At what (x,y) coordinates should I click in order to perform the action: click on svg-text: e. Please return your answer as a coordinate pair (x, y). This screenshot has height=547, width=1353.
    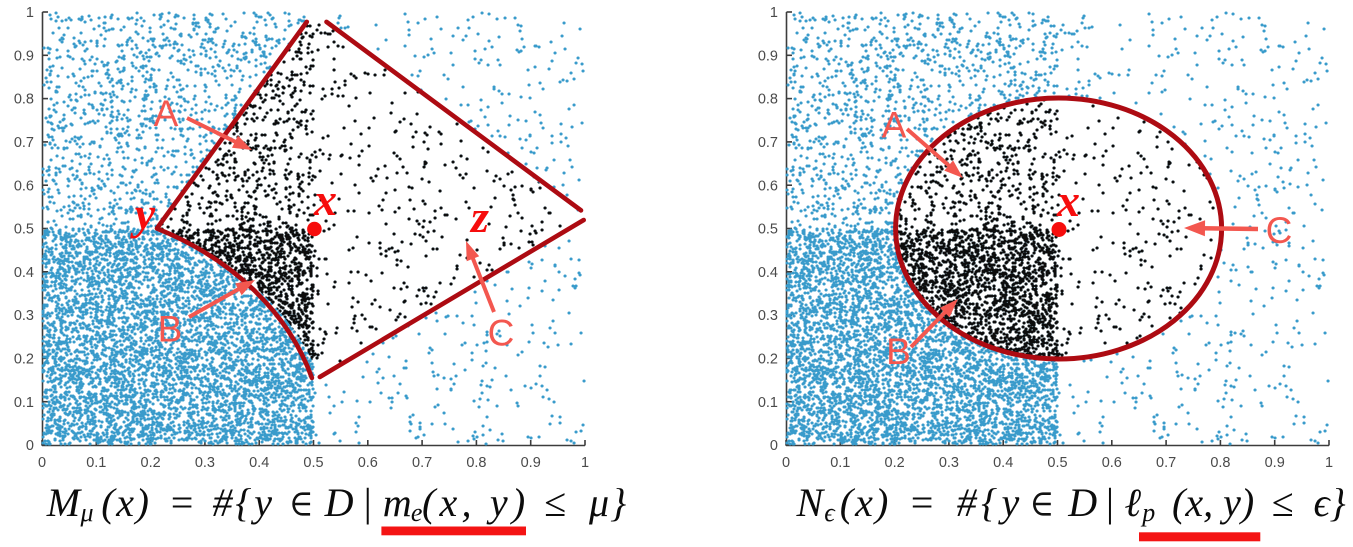
    Looking at the image, I should click on (417, 512).